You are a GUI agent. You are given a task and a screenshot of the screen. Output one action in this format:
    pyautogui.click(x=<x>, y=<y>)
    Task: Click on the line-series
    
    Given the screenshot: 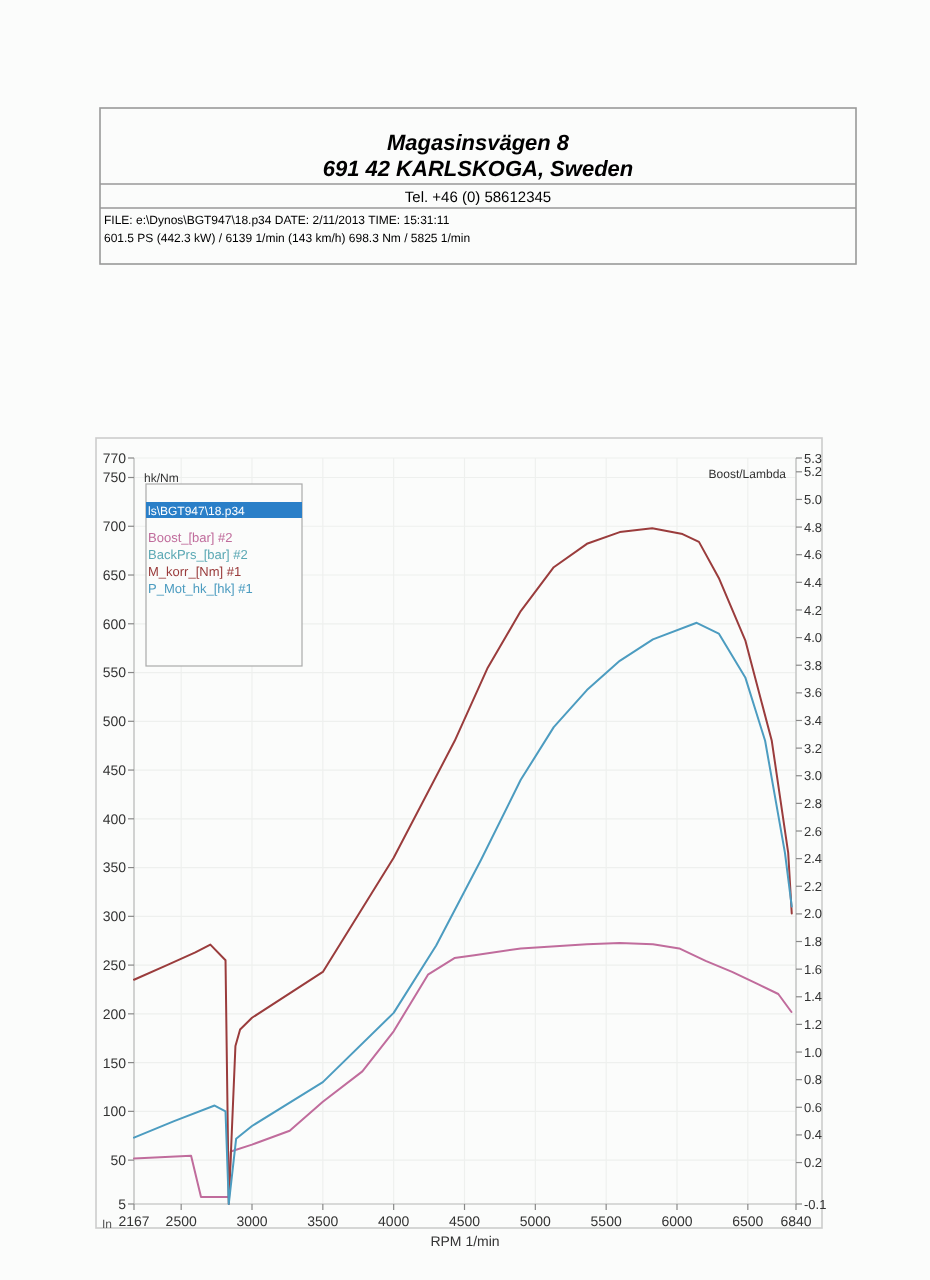 What is the action you would take?
    pyautogui.click(x=463, y=1070)
    